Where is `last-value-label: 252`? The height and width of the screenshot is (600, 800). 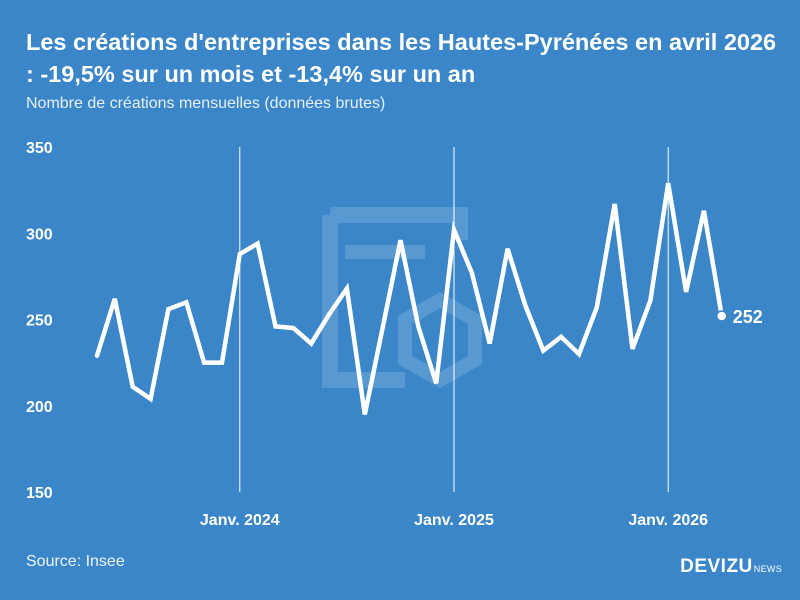
last-value-label: 252 is located at coordinates (748, 317).